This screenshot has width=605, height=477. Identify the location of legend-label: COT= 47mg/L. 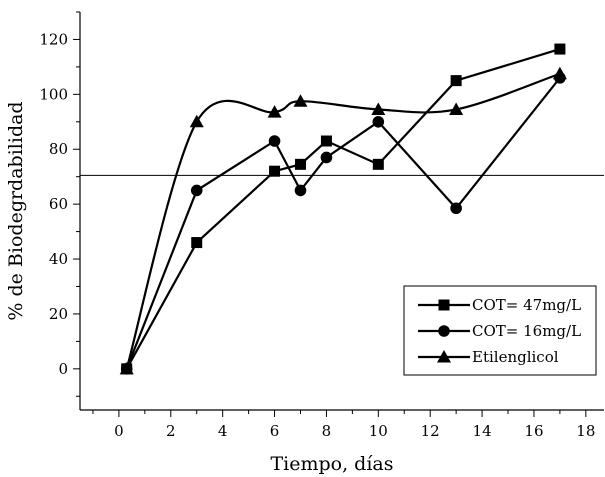
(526, 305).